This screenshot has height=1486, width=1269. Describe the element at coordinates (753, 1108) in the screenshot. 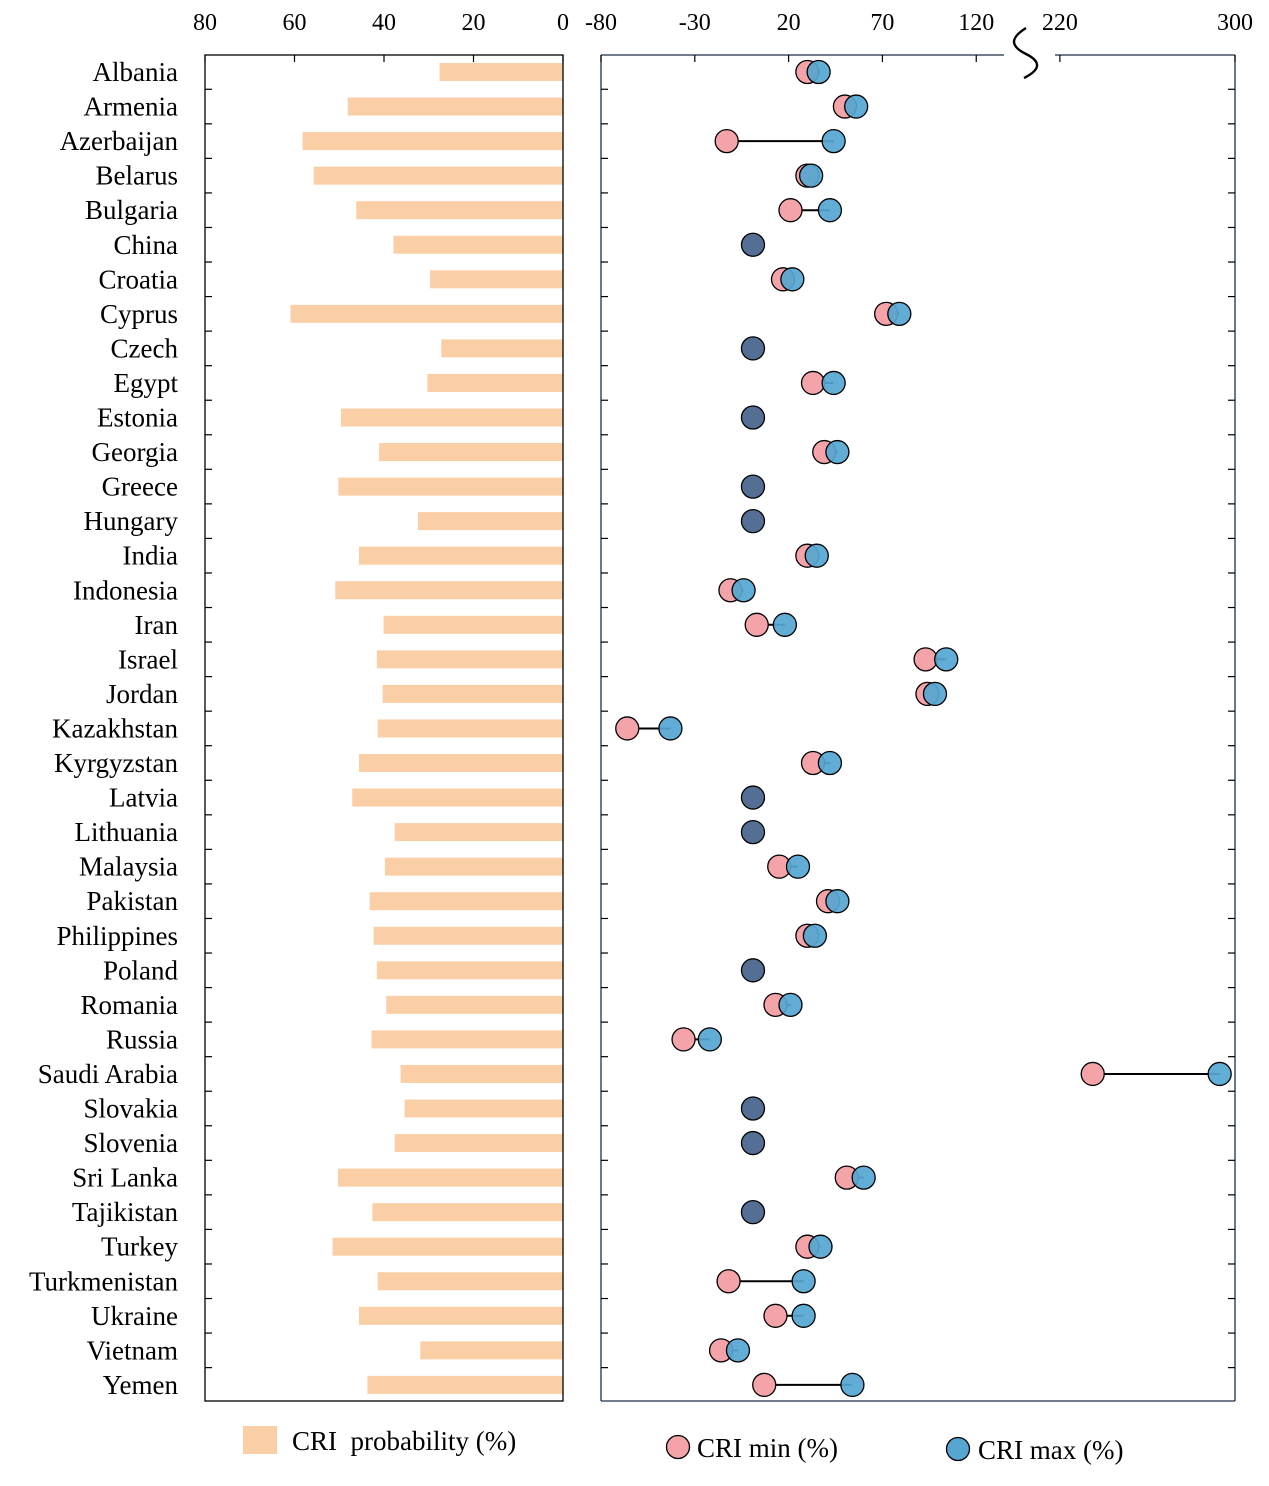

I see `point-overlap-slovakia` at that location.